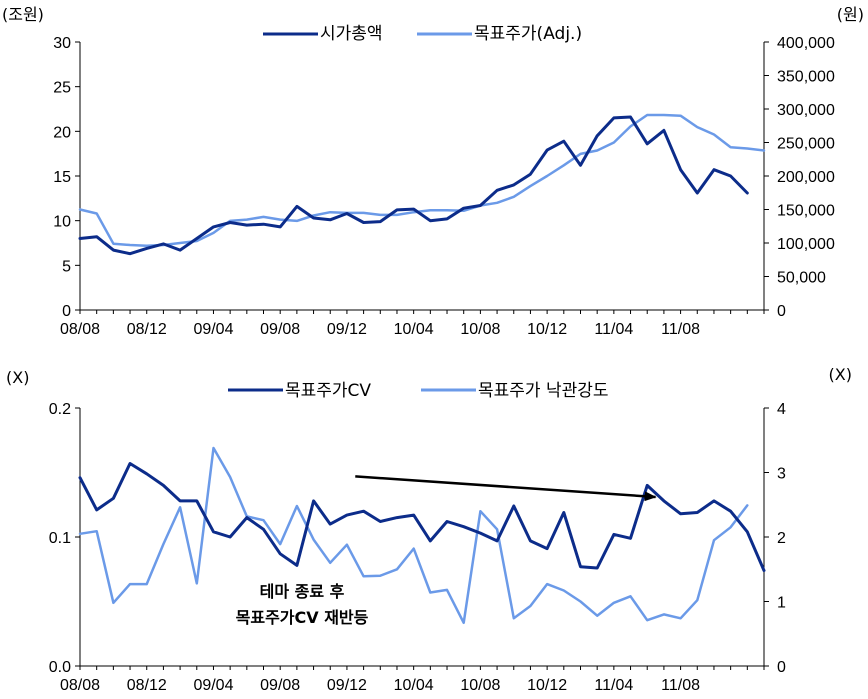  I want to click on y-right-tick-label: 200,000, so click(806, 177).